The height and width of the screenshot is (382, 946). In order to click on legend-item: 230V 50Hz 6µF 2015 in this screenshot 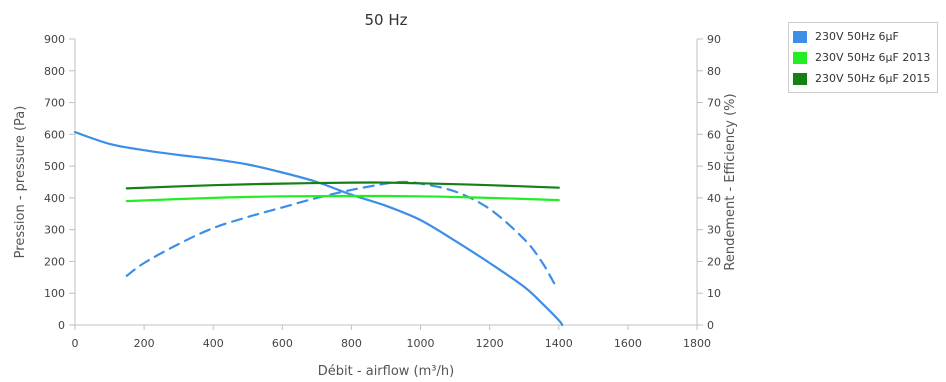, I will do `click(863, 78)`.